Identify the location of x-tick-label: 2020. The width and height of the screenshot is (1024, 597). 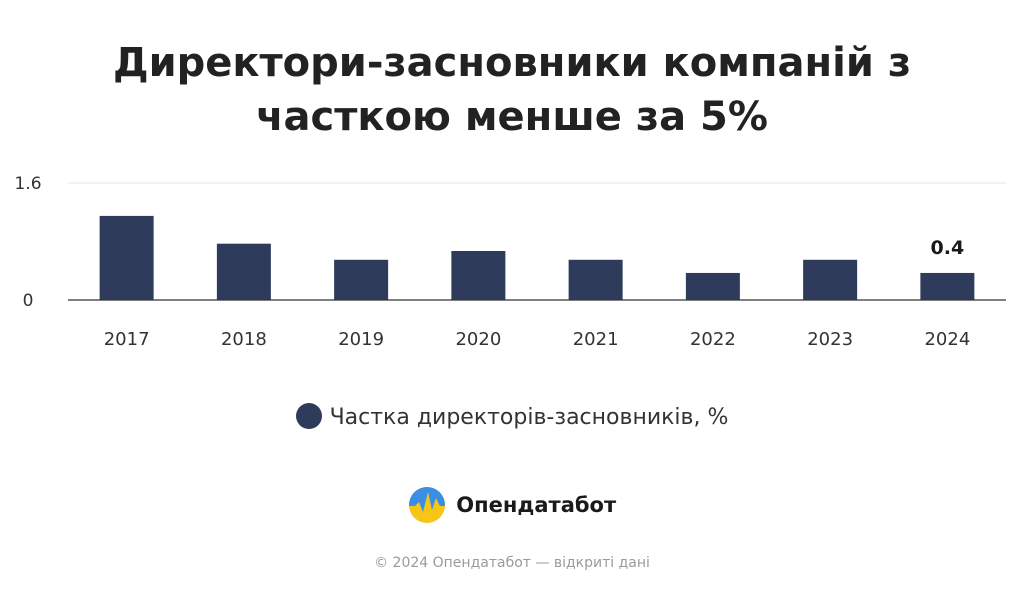
(478, 339).